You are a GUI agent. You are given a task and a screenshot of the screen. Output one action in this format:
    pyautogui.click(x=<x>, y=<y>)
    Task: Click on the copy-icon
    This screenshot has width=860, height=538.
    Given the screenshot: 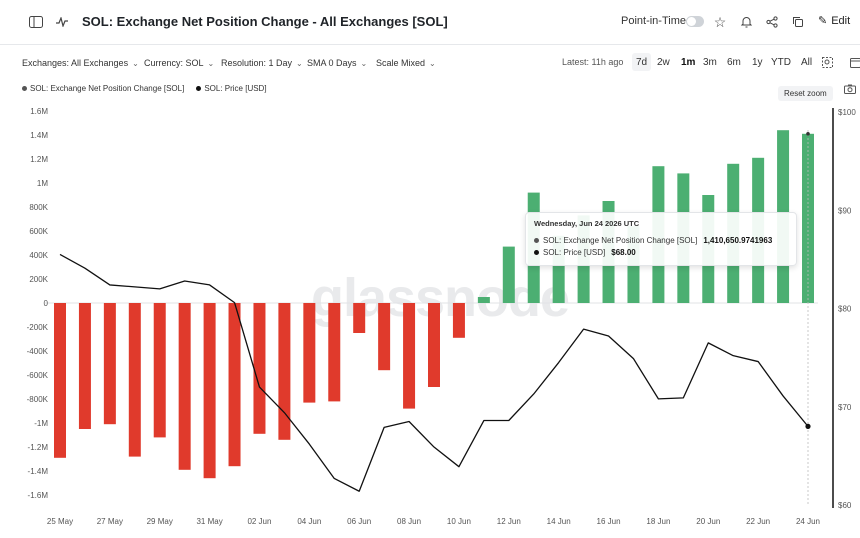 What is the action you would take?
    pyautogui.click(x=798, y=22)
    